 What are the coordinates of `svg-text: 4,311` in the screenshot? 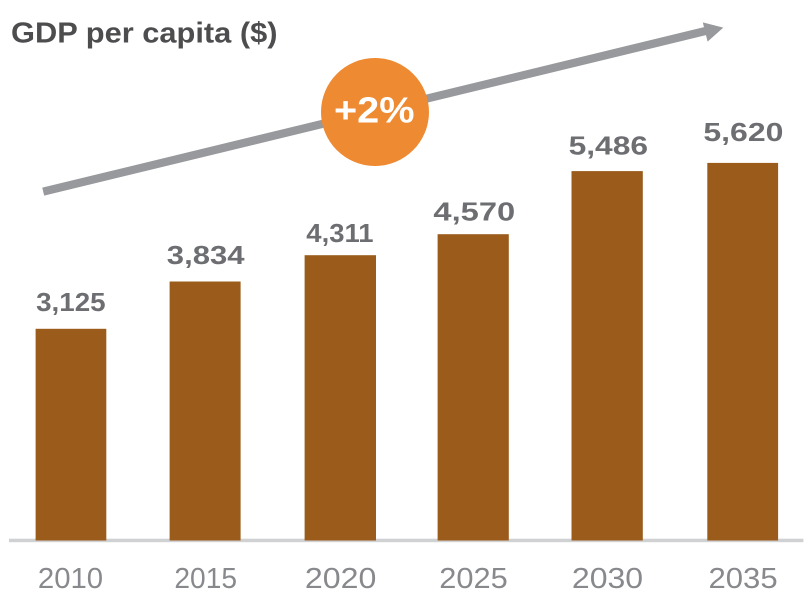 It's located at (339, 233).